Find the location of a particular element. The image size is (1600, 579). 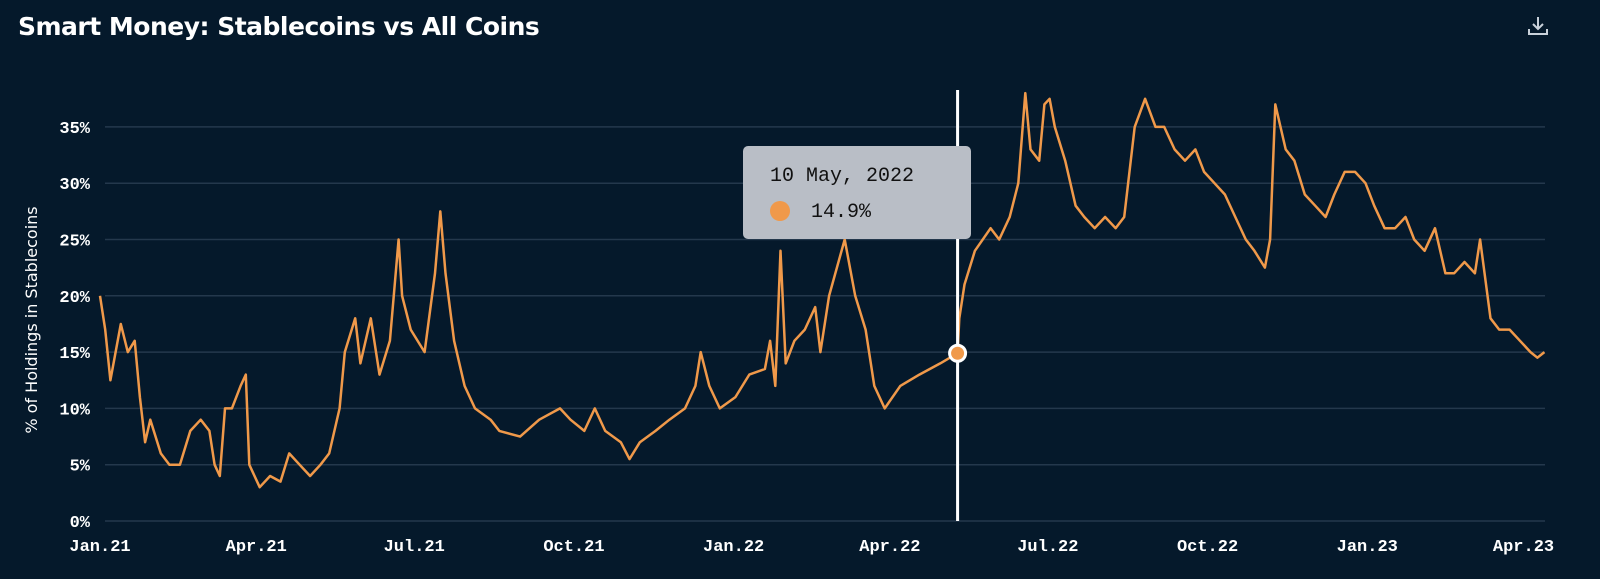

y-axis-label: % of Holdings in Stablecoins is located at coordinates (31, 319).